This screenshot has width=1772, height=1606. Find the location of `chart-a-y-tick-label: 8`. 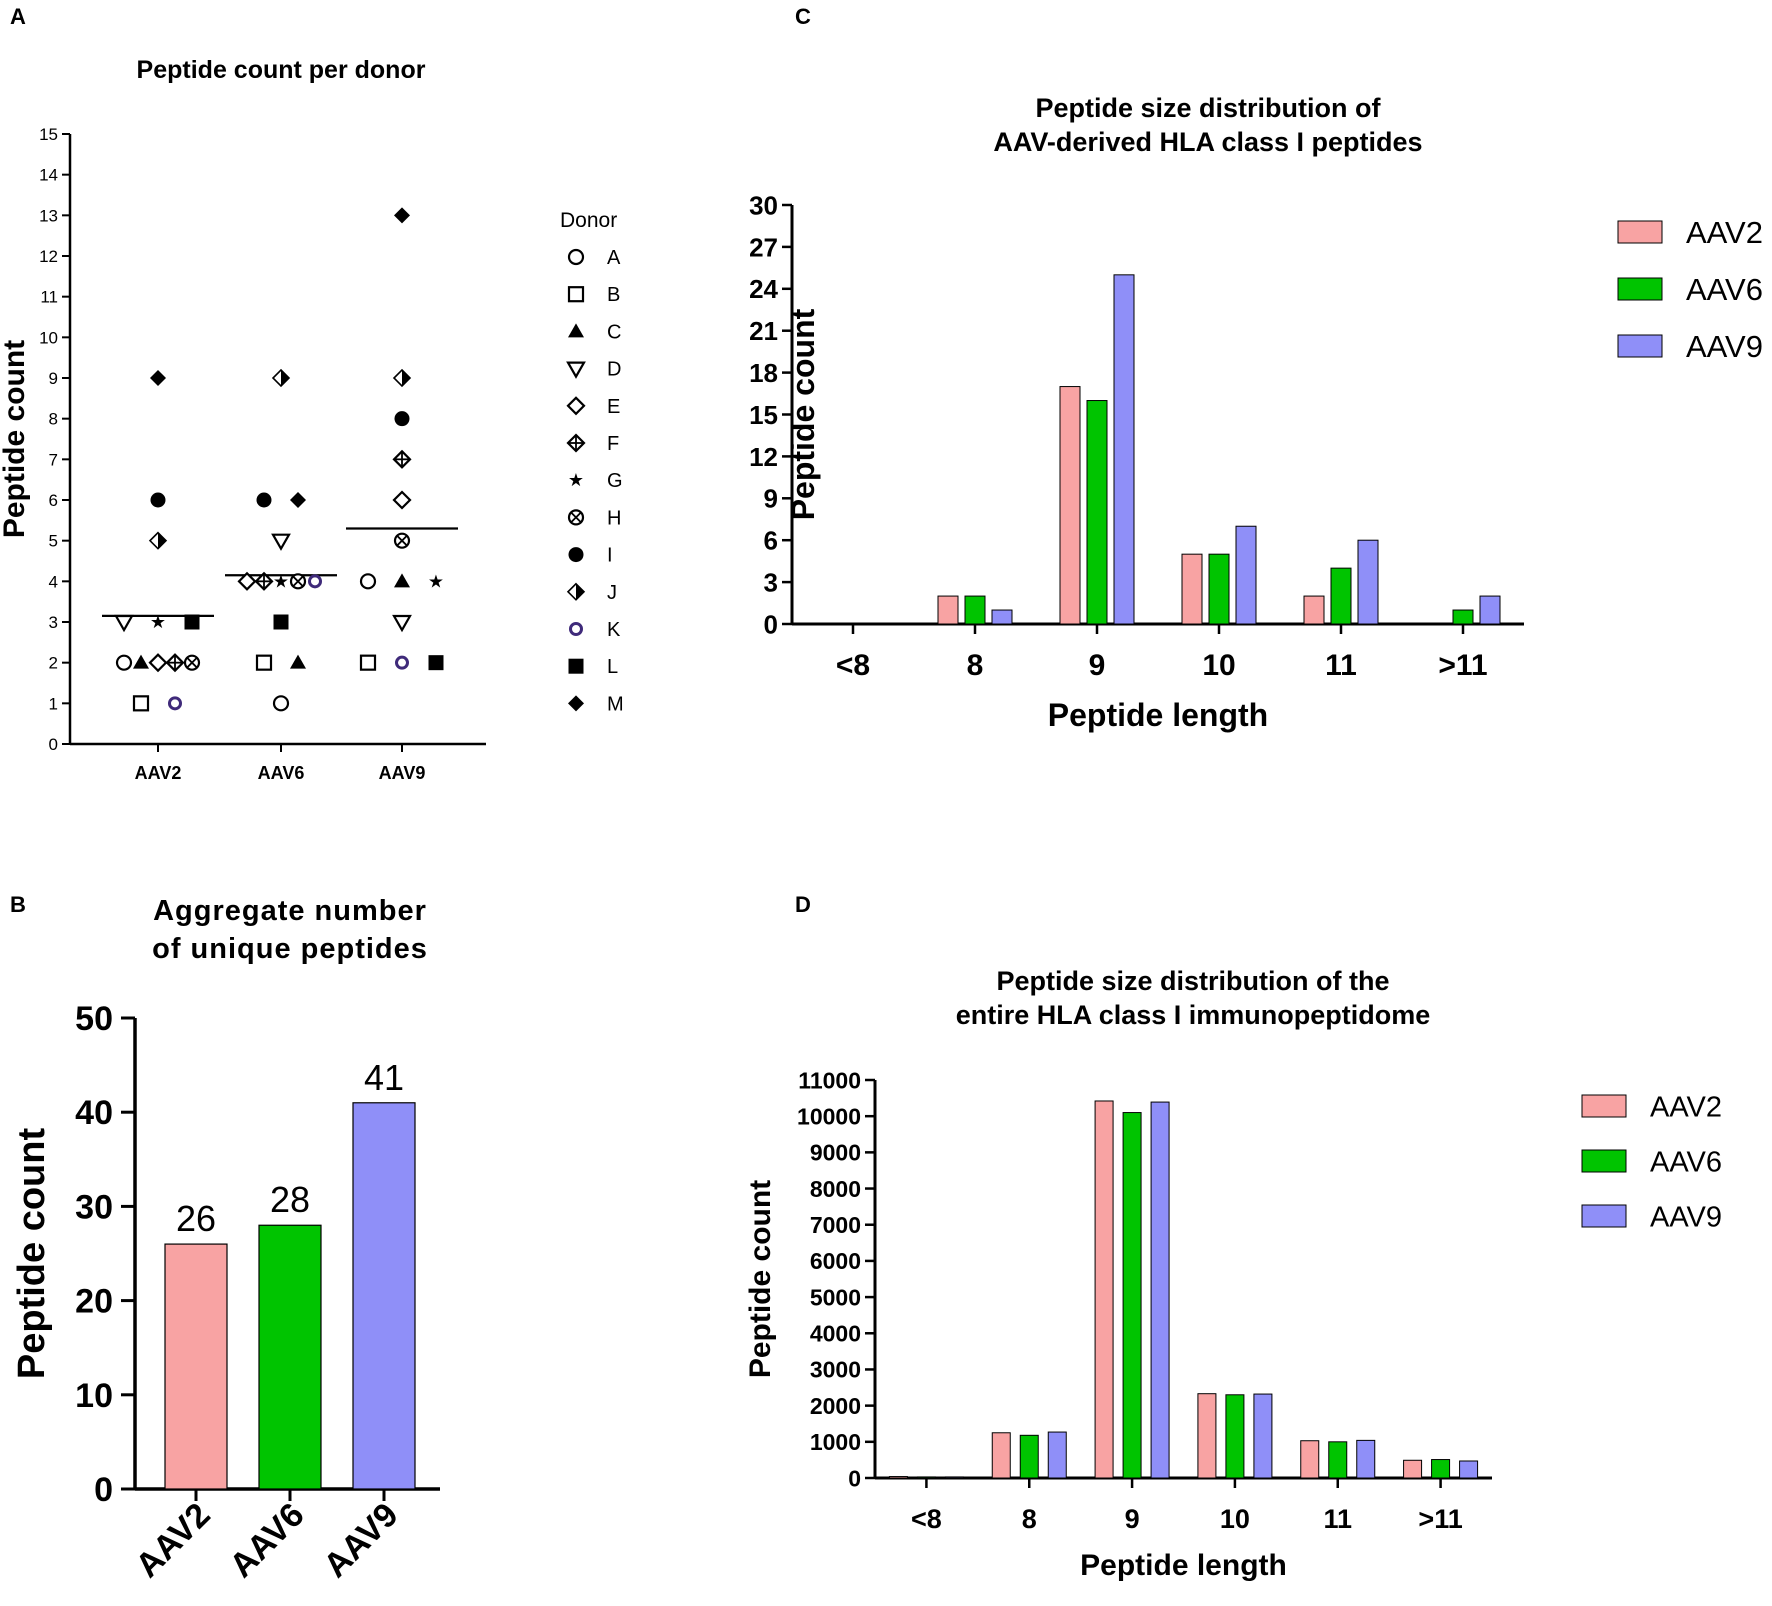

chart-a-y-tick-label: 8 is located at coordinates (53, 419).